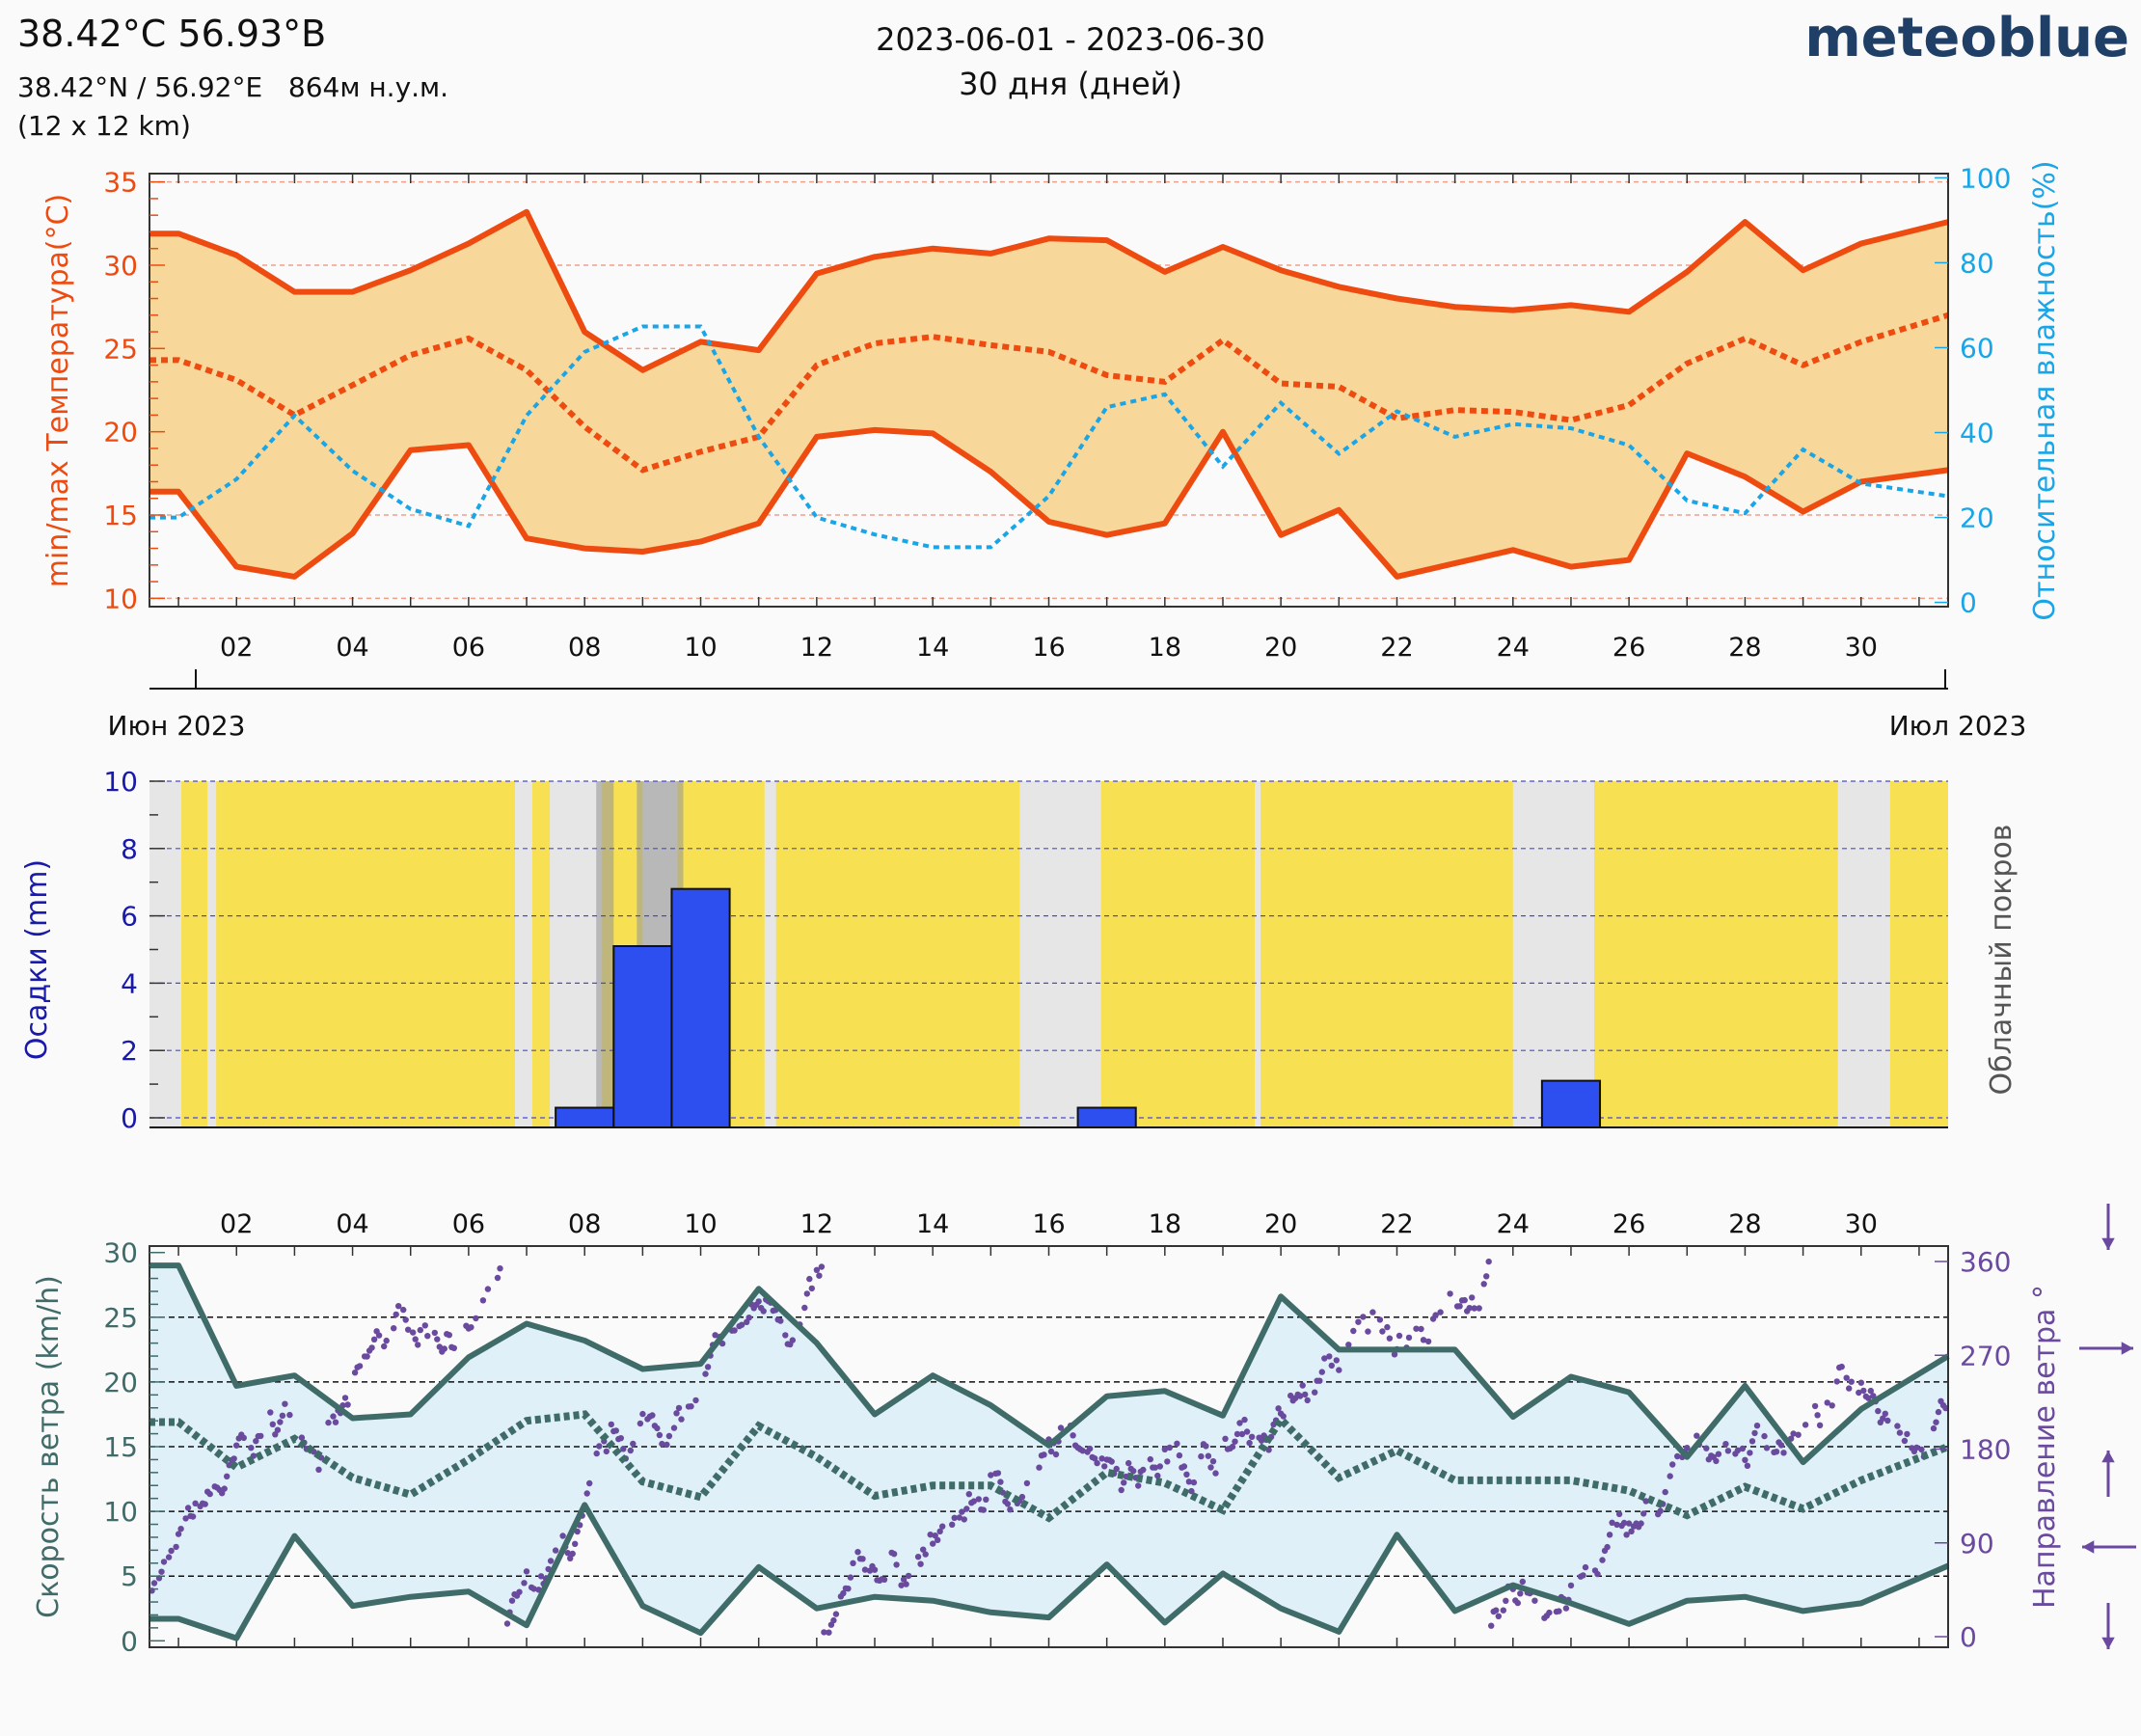  Describe the element at coordinates (1966, 38) in the screenshot. I see `meteoblue-logo: meteoblue` at that location.